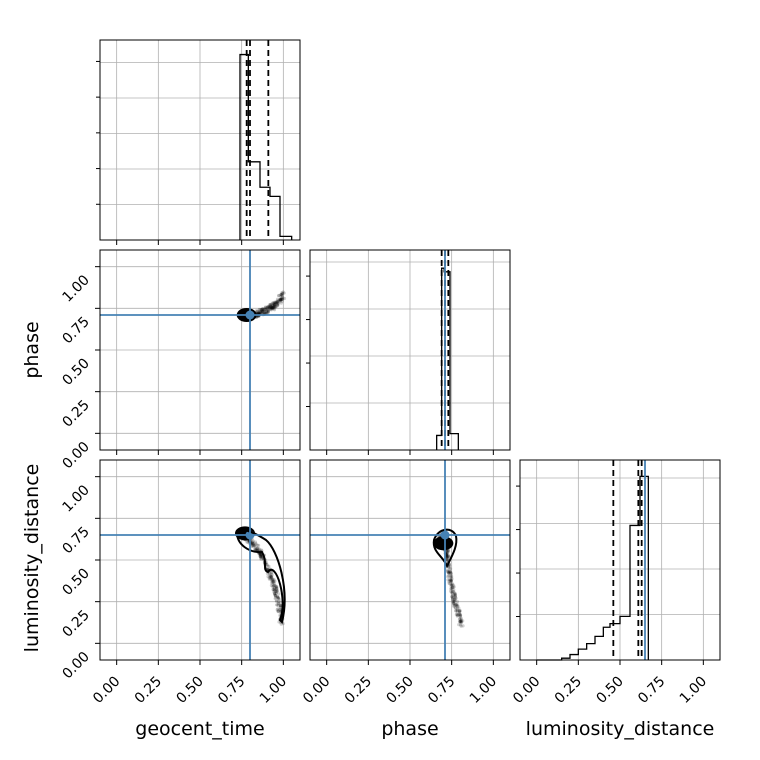 The width and height of the screenshot is (760, 760). I want to click on x-tick-label: 0.00, so click(106, 690).